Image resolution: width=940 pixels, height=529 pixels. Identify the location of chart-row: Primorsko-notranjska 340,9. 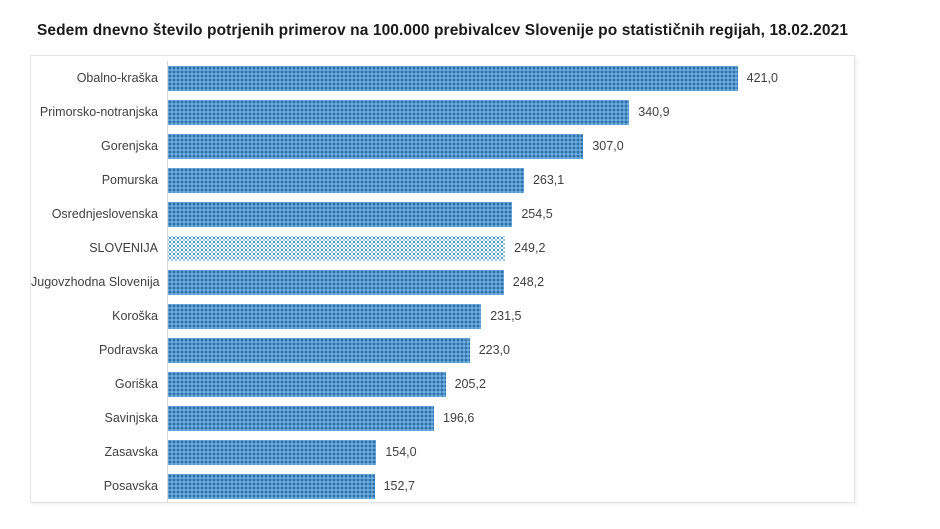
(442, 112).